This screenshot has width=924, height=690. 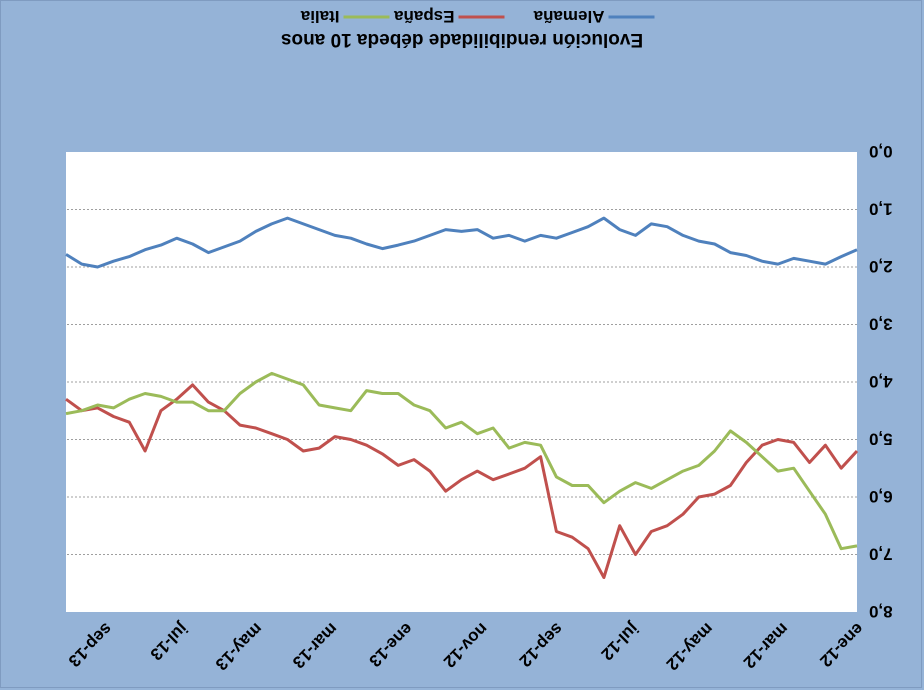 What do you see at coordinates (689, 646) in the screenshot?
I see `x-tick-label: may-12` at bounding box center [689, 646].